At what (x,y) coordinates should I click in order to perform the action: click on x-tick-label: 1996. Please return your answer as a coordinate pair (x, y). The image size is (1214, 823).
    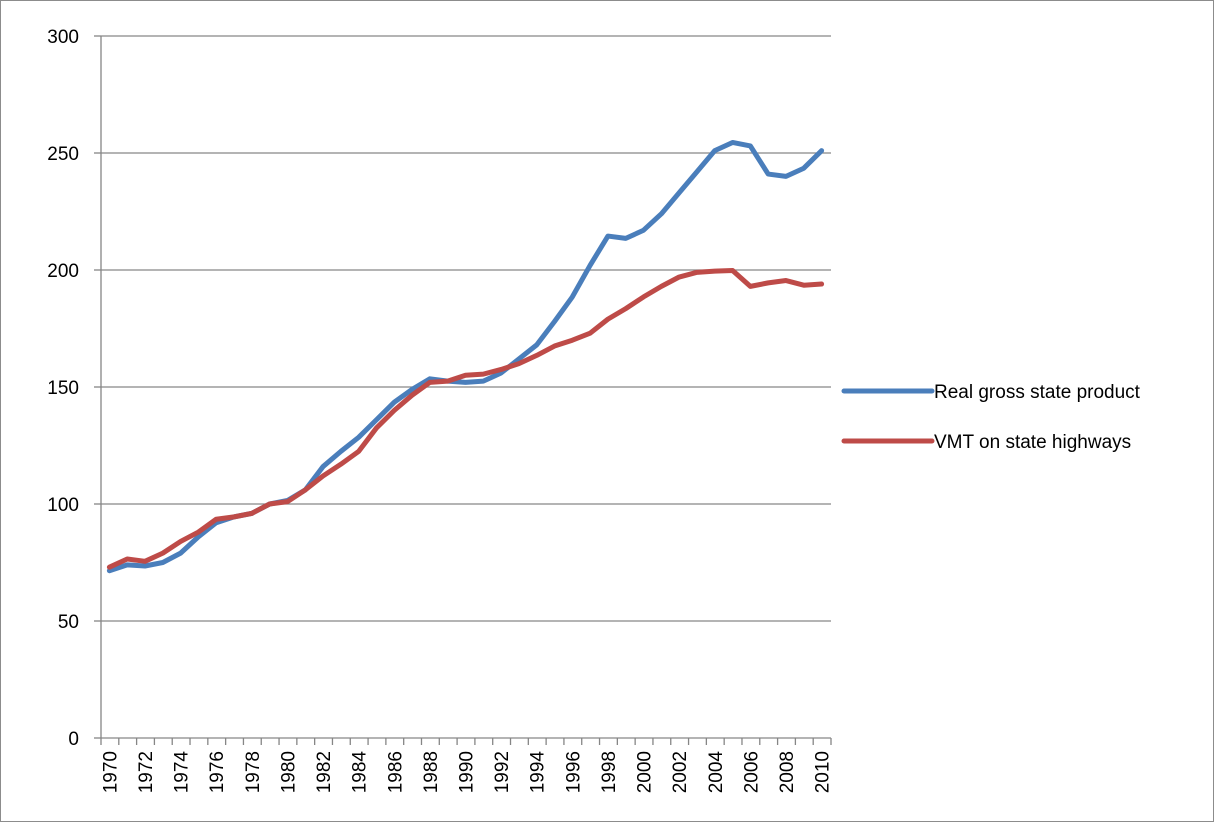
    Looking at the image, I should click on (573, 772).